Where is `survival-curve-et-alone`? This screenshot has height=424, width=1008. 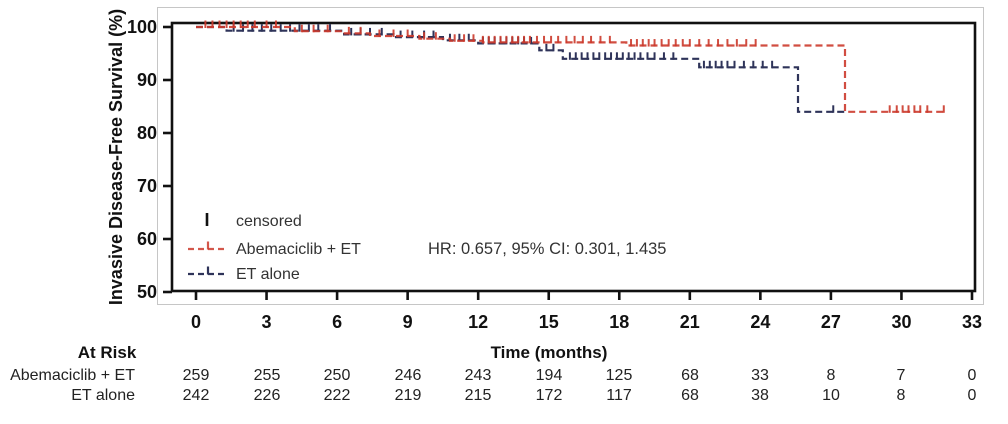
survival-curve-et-alone is located at coordinates (520, 69).